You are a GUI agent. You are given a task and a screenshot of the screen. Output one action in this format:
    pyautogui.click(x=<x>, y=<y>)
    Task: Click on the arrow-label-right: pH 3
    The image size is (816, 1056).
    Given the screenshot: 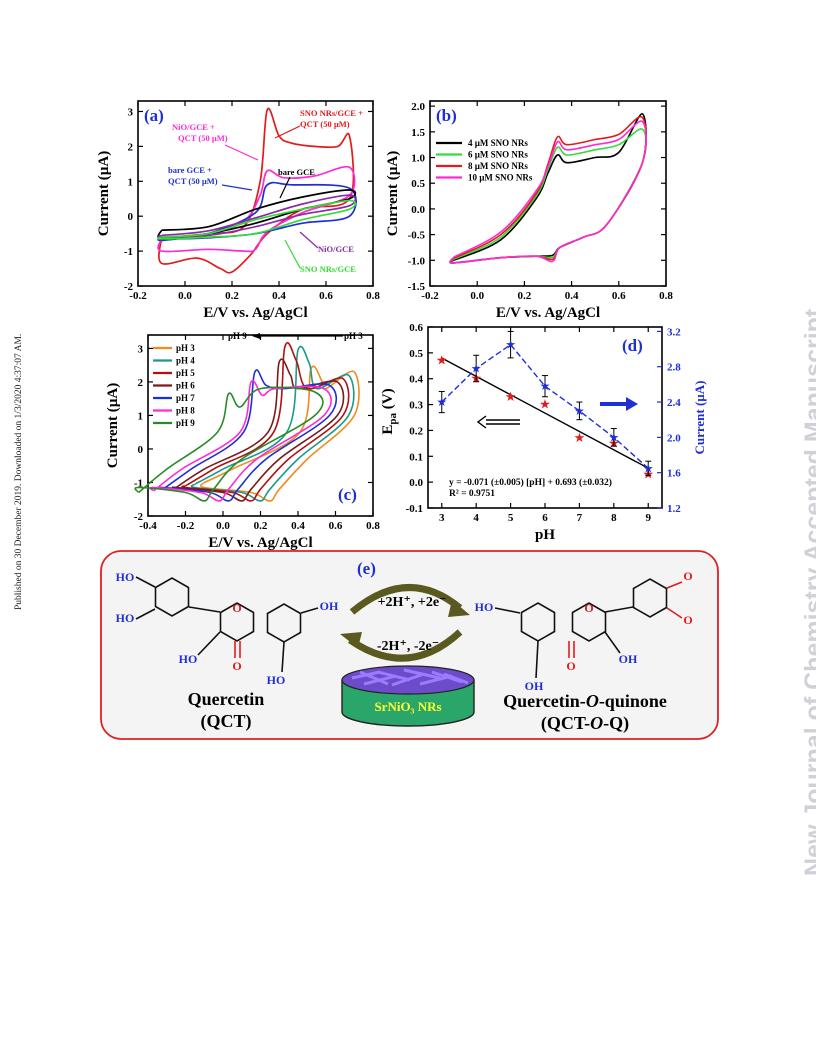 What is the action you would take?
    pyautogui.click(x=353, y=336)
    